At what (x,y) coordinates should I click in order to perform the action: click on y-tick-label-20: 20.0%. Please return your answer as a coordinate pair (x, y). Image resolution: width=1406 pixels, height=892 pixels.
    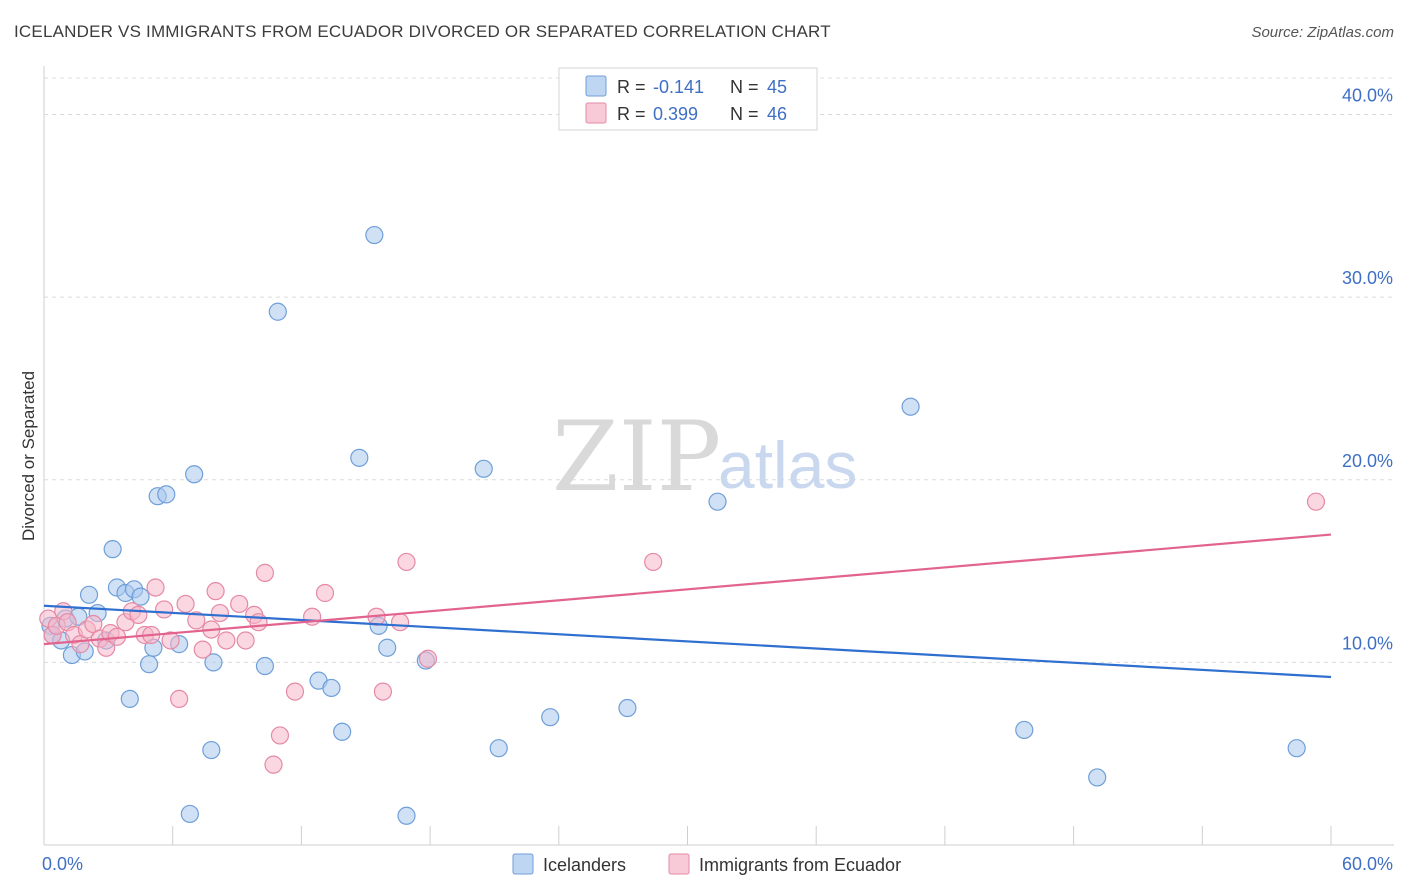
    Looking at the image, I should click on (1367, 461).